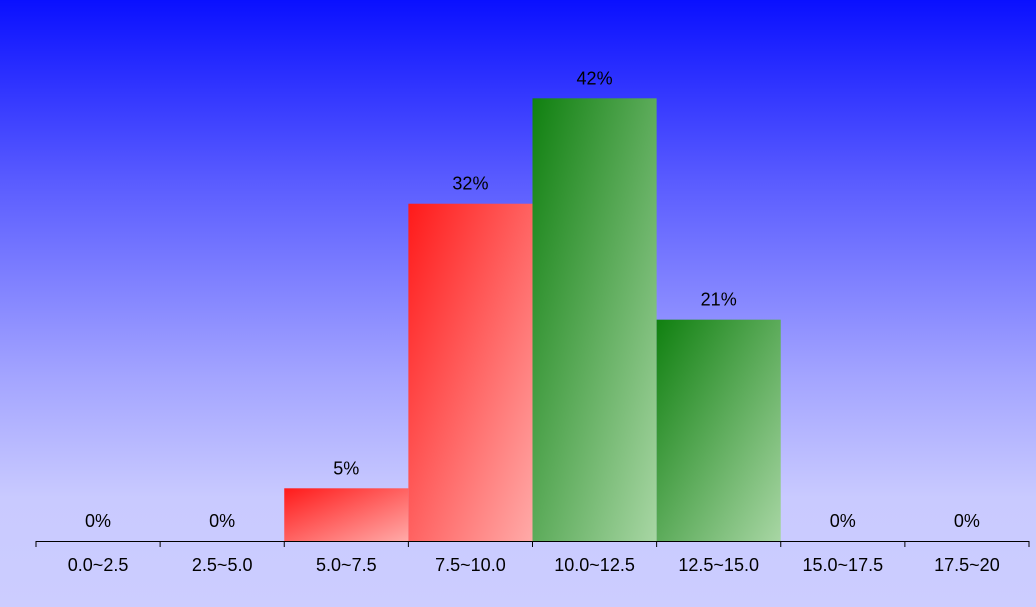  I want to click on x-tick-label-7: 17.5~20, so click(967, 565).